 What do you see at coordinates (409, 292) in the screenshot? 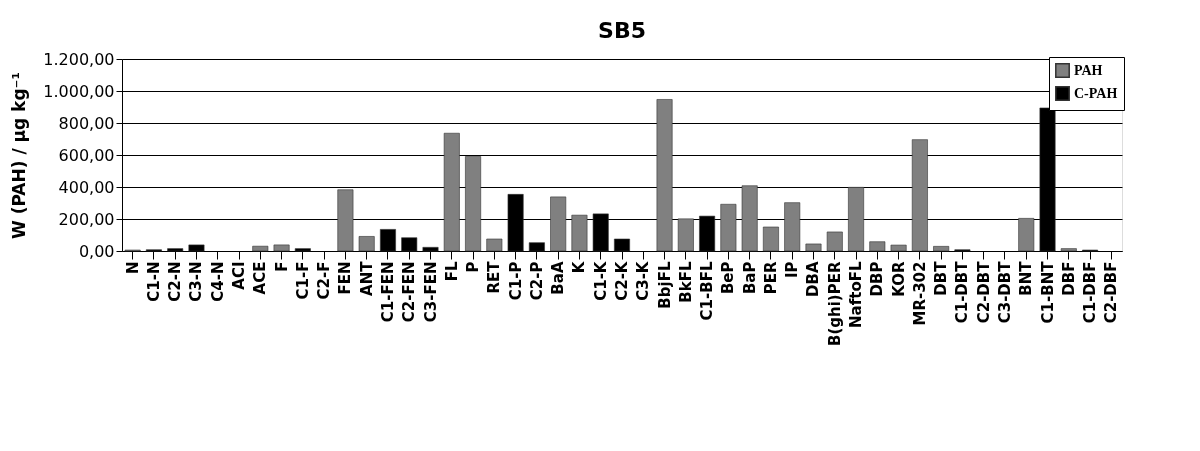
I see `x-tick-label: C2-FEN` at bounding box center [409, 292].